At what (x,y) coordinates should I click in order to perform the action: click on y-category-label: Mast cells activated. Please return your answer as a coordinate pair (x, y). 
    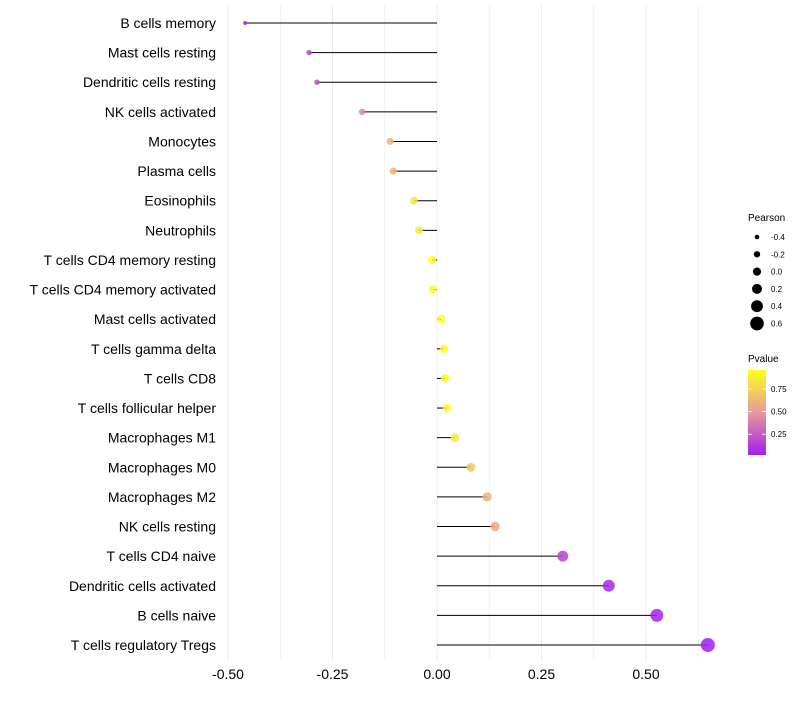
    Looking at the image, I should click on (155, 319).